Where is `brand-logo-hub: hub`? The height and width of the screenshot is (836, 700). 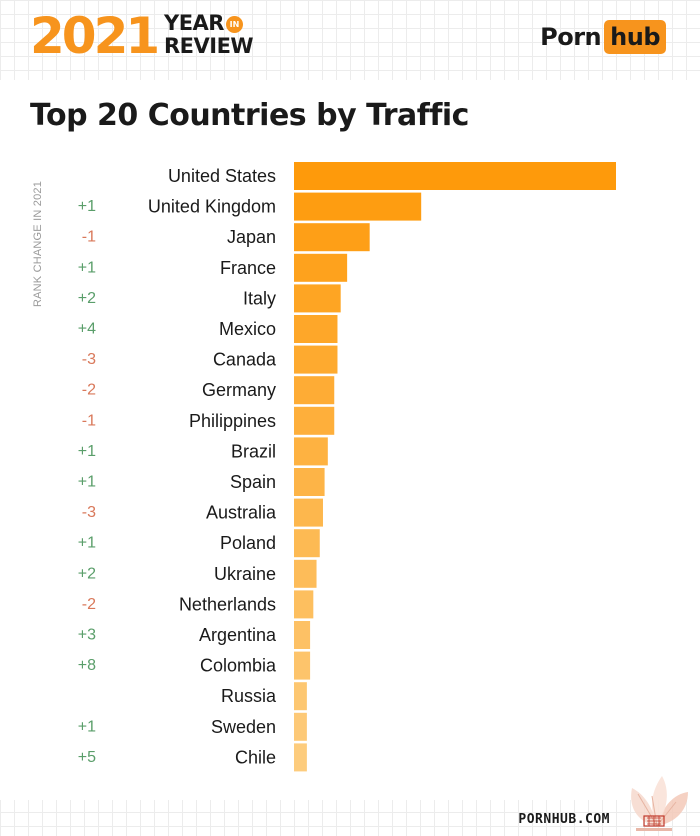 brand-logo-hub: hub is located at coordinates (635, 37).